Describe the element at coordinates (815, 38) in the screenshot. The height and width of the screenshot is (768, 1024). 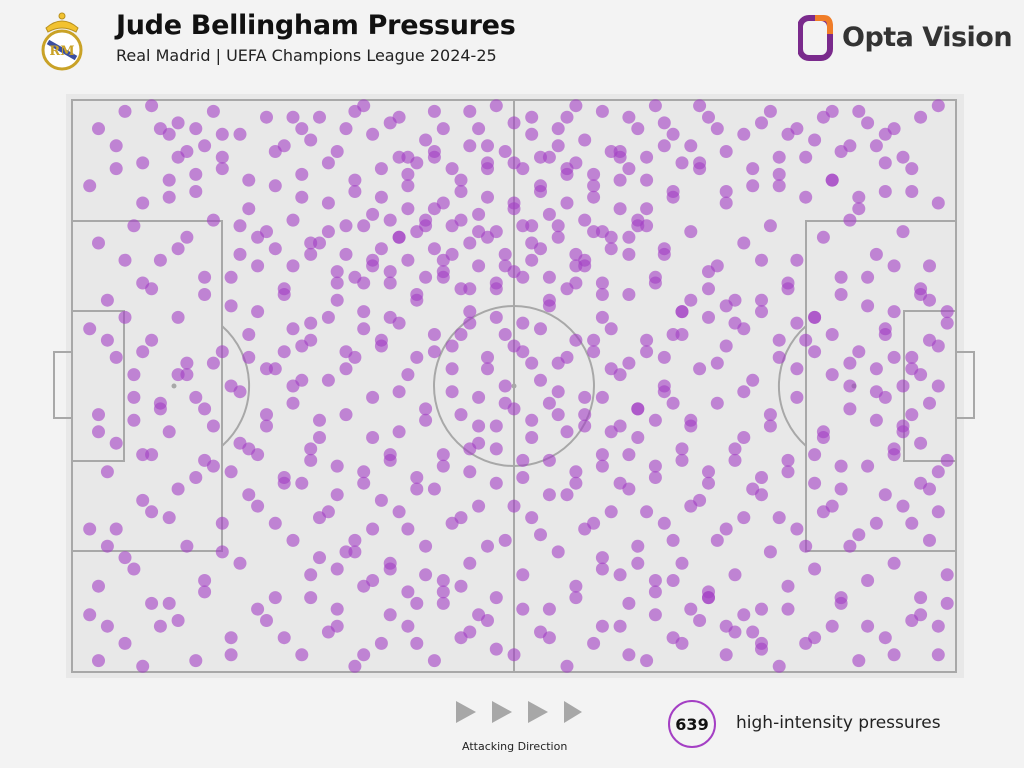
I see `opta-logo-icon` at that location.